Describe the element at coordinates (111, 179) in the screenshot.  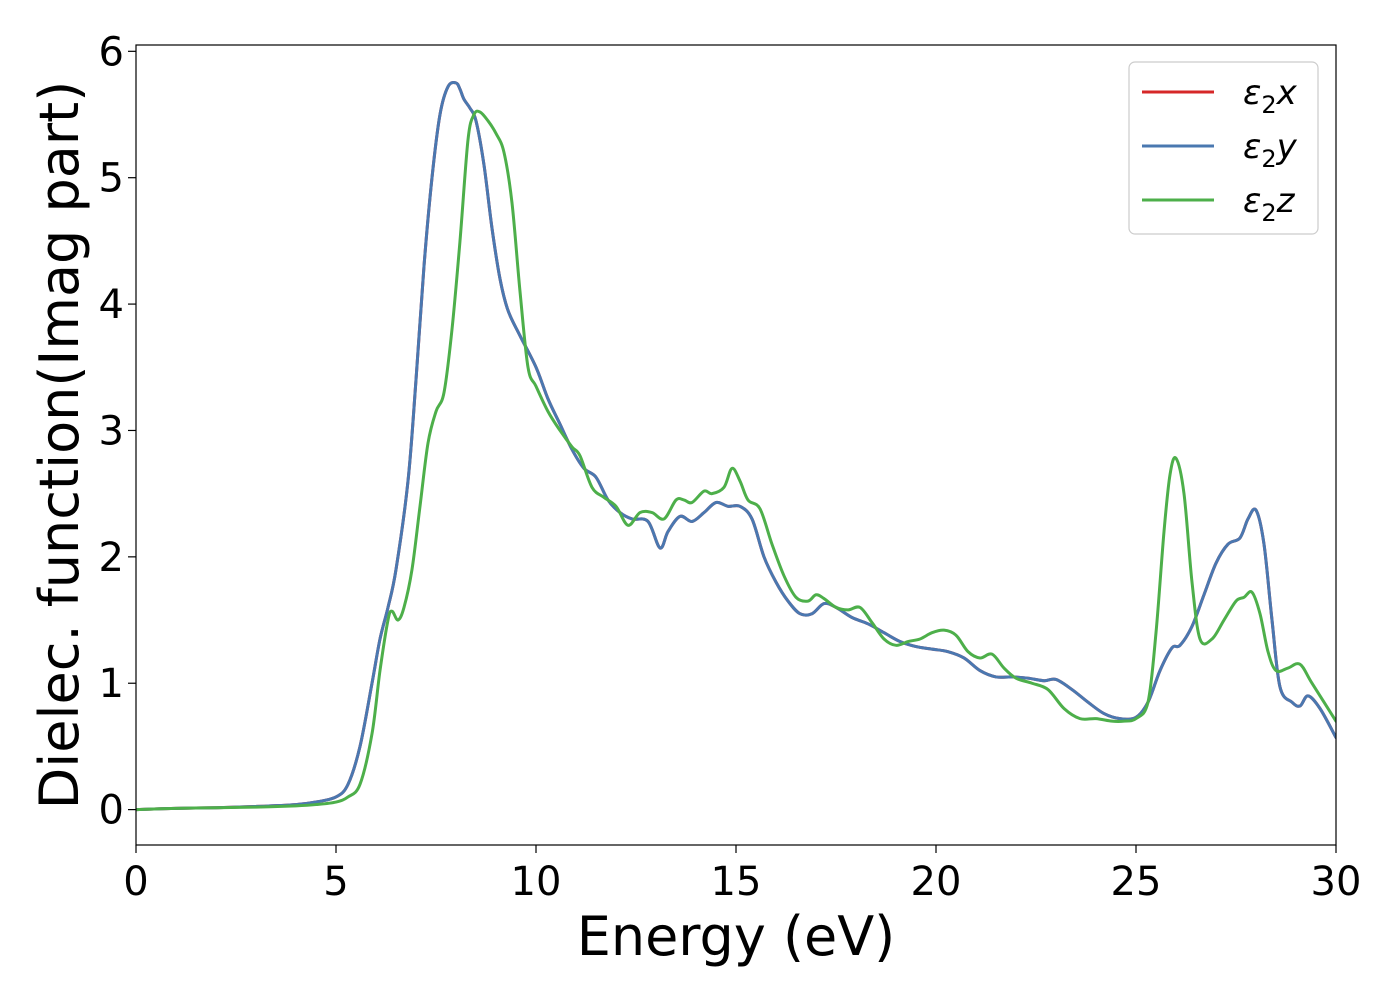
I see `y-tick-label: 5` at that location.